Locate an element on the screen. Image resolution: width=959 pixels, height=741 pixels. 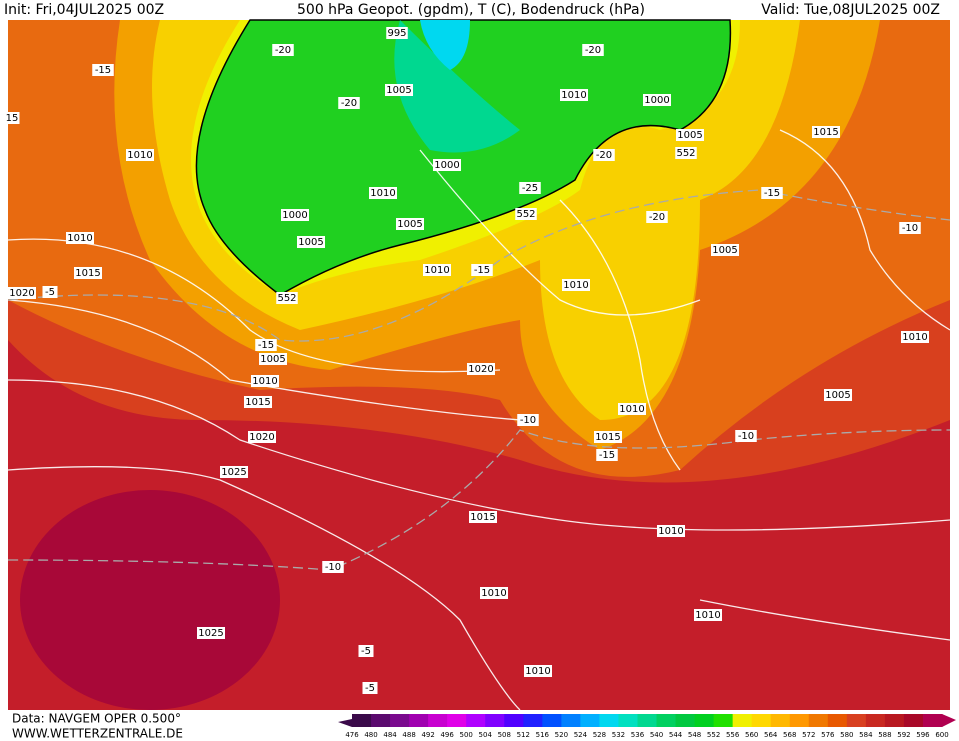
contour-label-text: -25 is located at coordinates (530, 188).